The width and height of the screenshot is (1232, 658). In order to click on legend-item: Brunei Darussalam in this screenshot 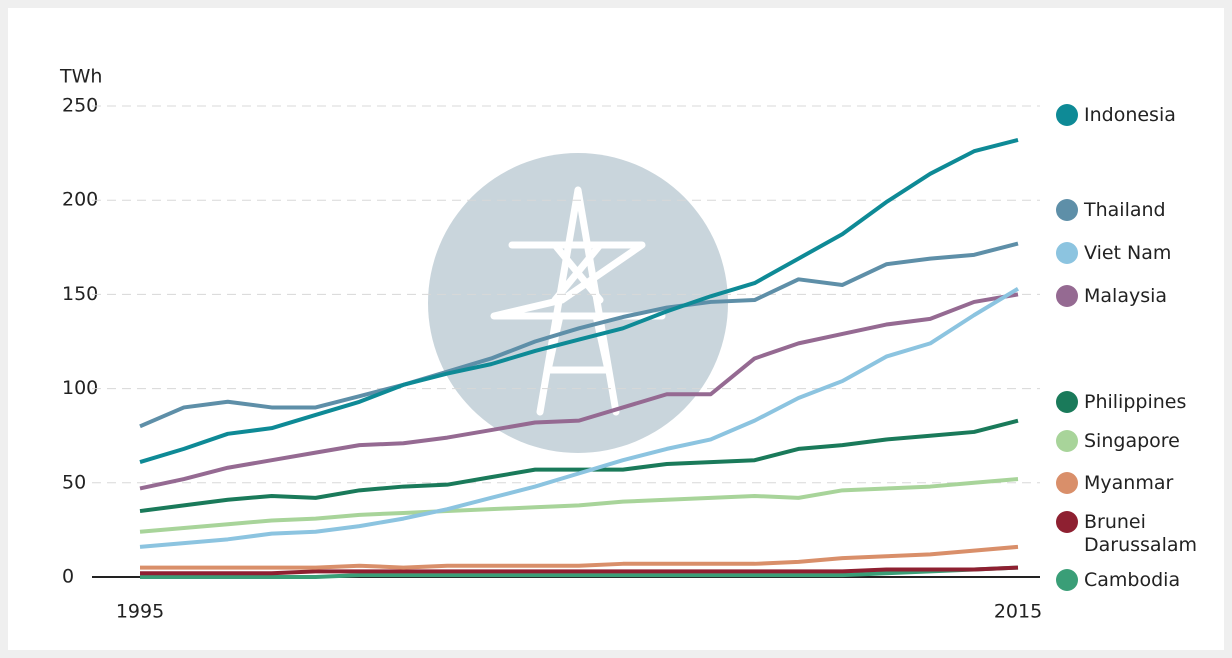, I will do `click(1141, 534)`.